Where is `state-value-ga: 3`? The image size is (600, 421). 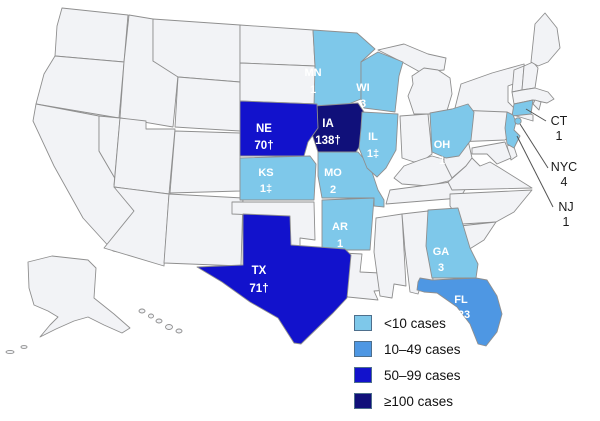 state-value-ga: 3 is located at coordinates (441, 268).